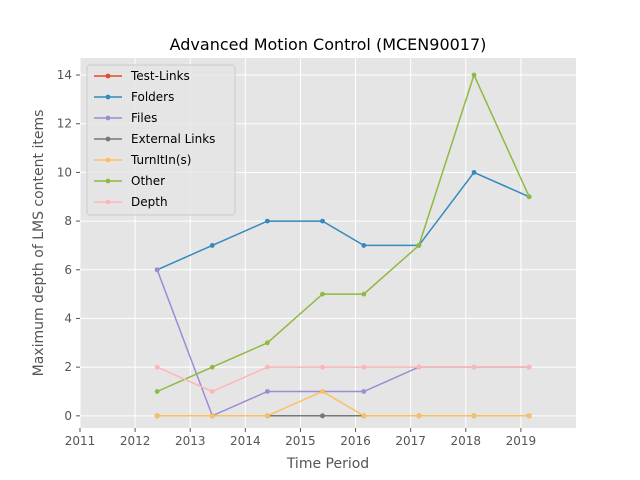 The width and height of the screenshot is (640, 480). Describe the element at coordinates (322, 416) in the screenshot. I see `data-point-external-links` at that location.